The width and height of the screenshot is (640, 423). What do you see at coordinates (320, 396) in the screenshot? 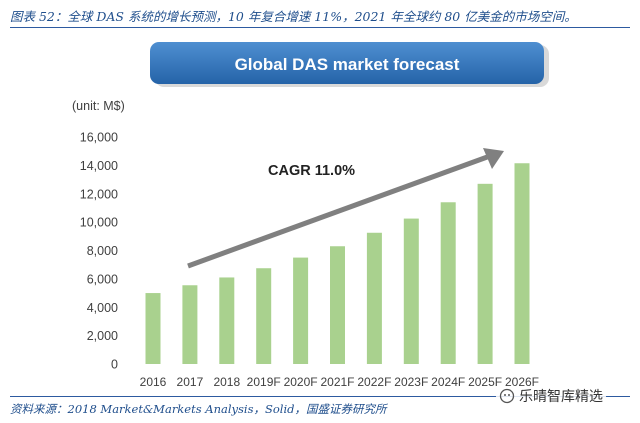
I see `bottom-divider` at bounding box center [320, 396].